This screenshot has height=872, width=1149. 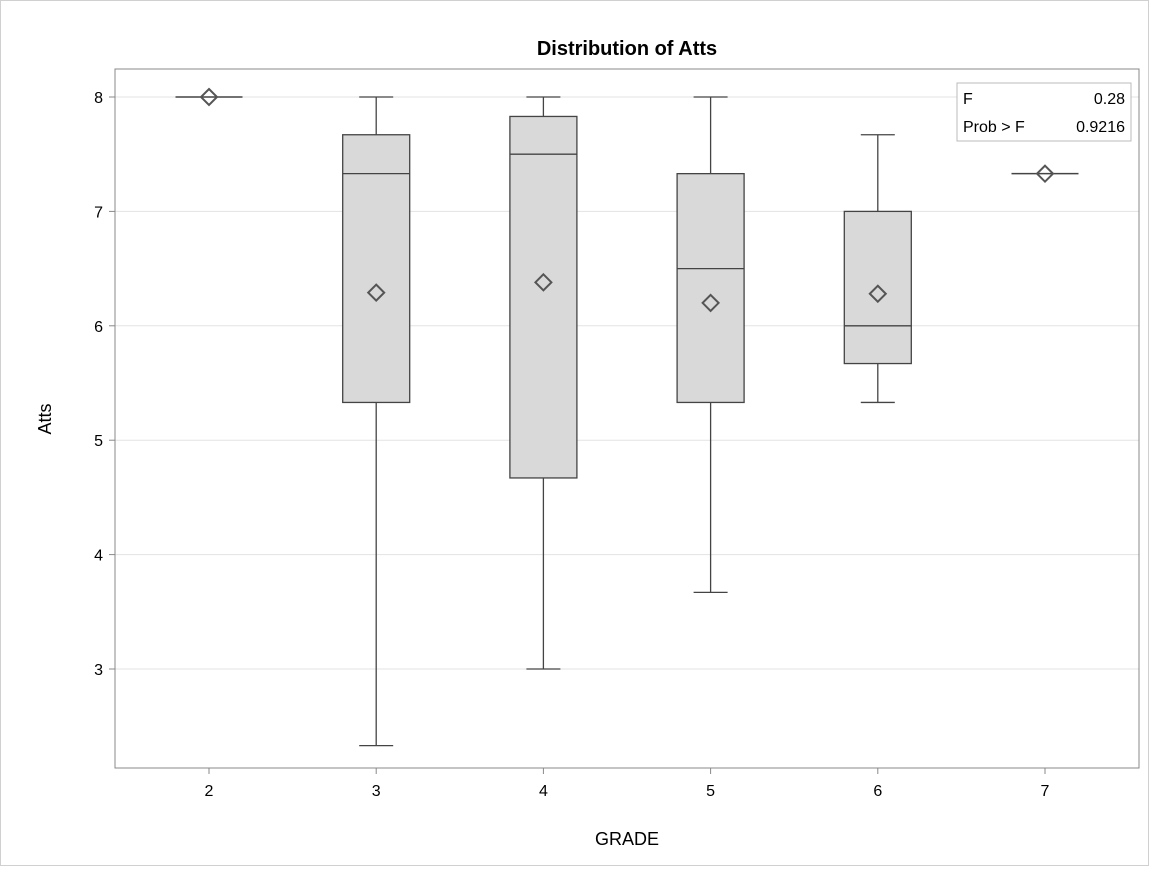 What do you see at coordinates (994, 127) in the screenshot?
I see `stat-label-prob: Prob > F` at bounding box center [994, 127].